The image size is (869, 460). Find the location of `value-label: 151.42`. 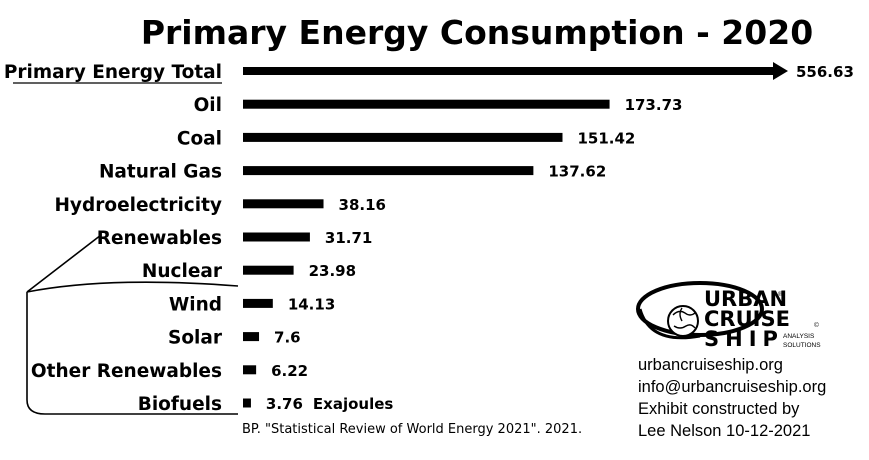

value-label: 151.42 is located at coordinates (606, 138).